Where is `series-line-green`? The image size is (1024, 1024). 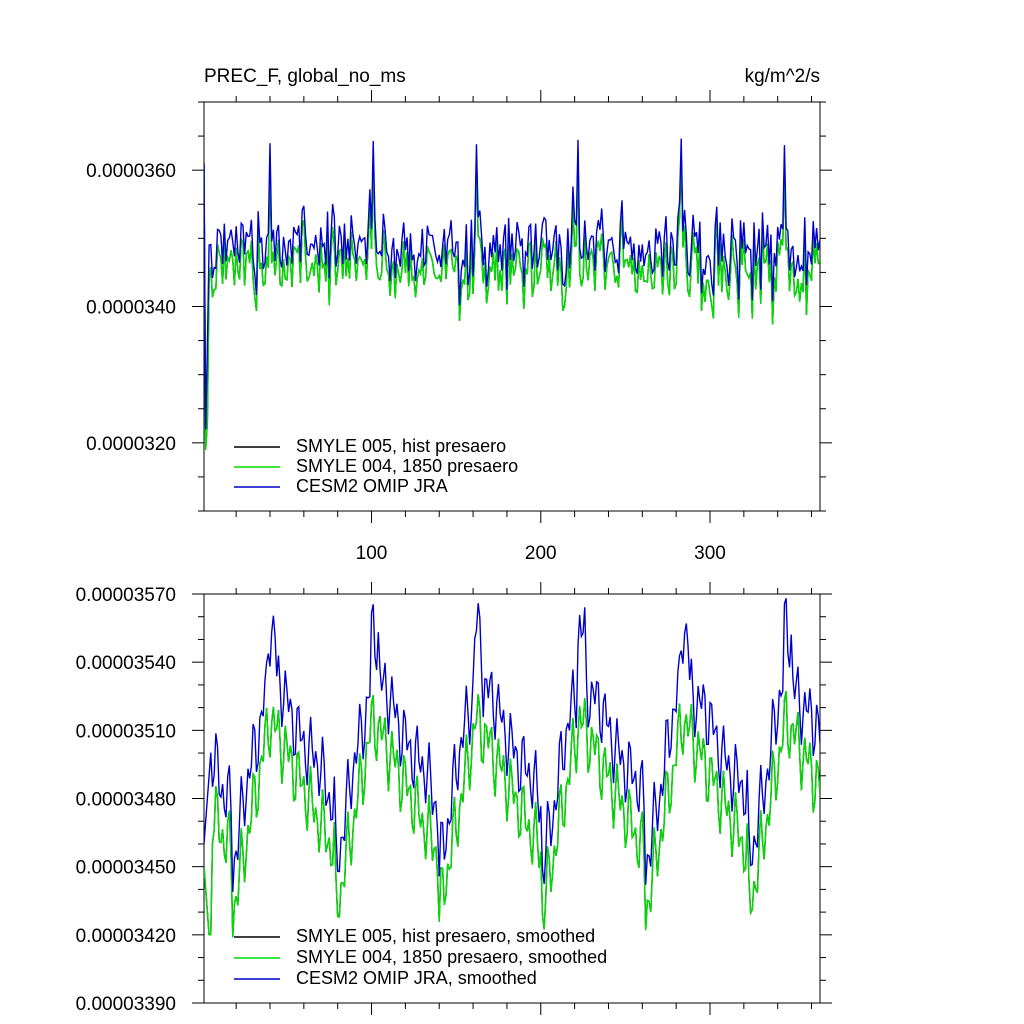 series-line-green is located at coordinates (512, 814).